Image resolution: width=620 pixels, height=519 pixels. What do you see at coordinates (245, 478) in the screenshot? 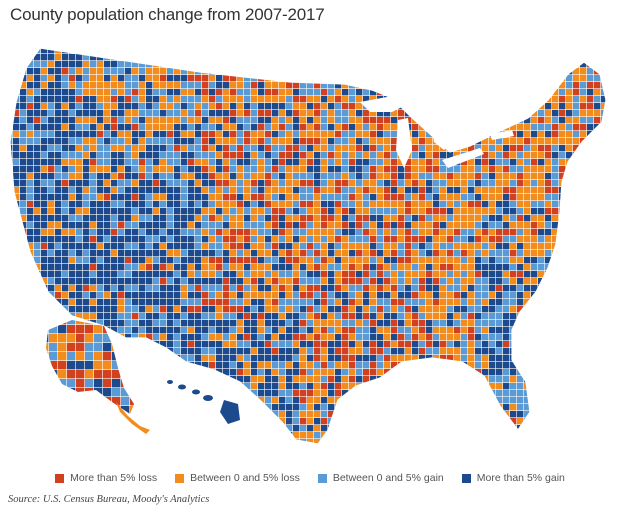
I see `legend-label: Between 0 and 5% loss` at bounding box center [245, 478].